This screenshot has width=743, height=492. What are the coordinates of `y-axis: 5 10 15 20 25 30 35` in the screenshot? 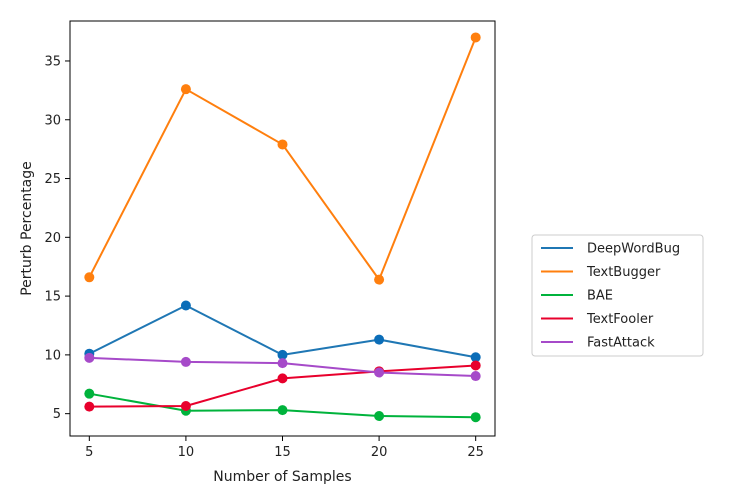 It's located at (57, 238).